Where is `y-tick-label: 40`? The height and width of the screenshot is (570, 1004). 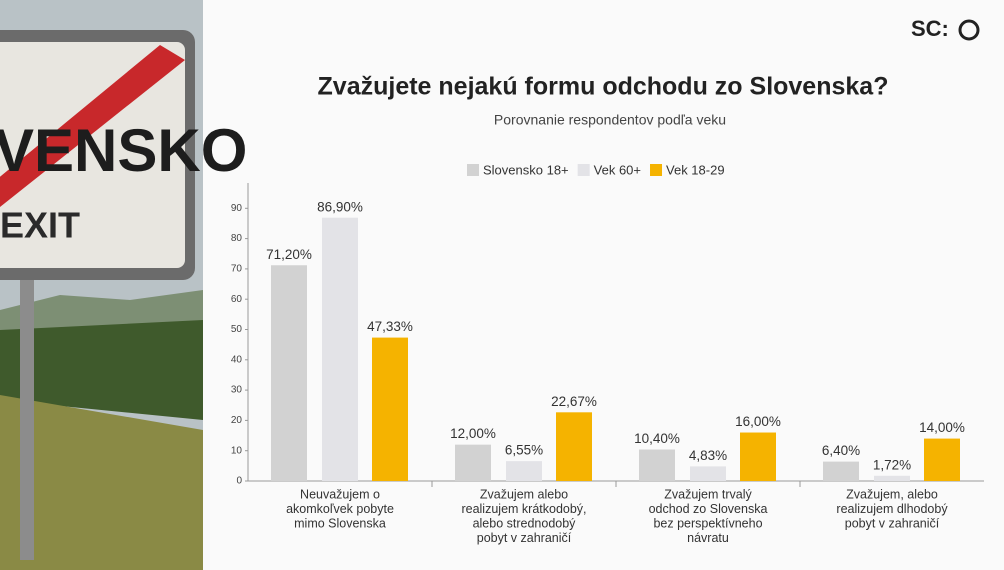
y-tick-label: 40 is located at coordinates (237, 359).